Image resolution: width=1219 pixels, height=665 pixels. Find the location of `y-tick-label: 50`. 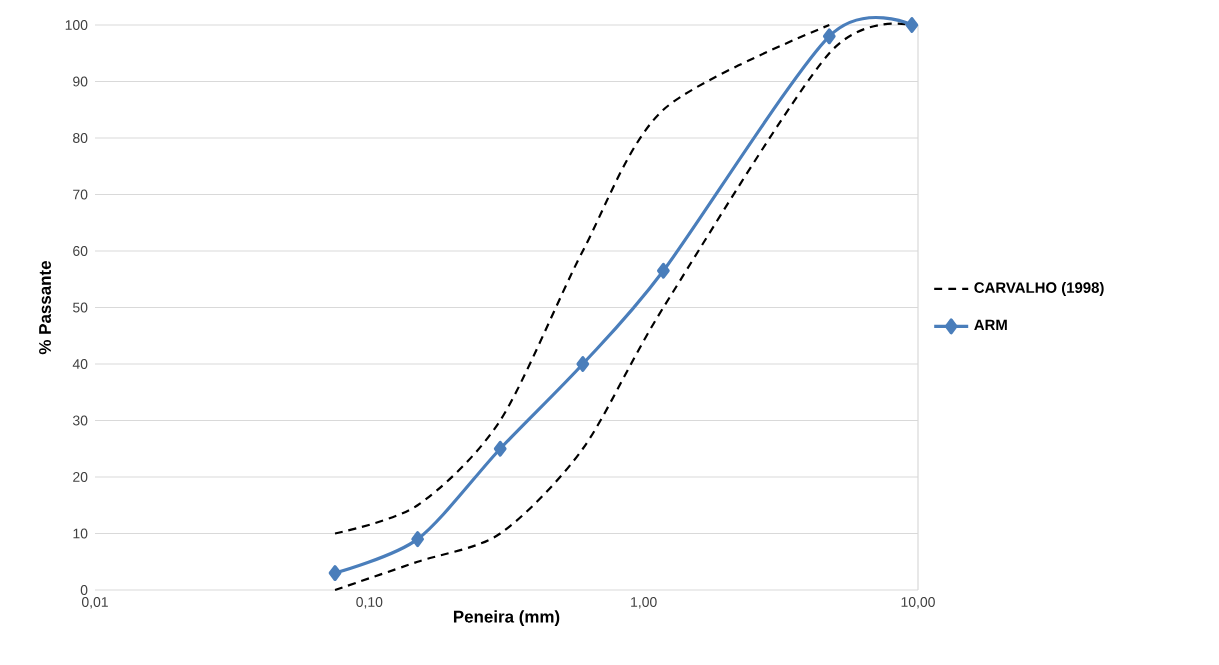

y-tick-label: 50 is located at coordinates (80, 307).